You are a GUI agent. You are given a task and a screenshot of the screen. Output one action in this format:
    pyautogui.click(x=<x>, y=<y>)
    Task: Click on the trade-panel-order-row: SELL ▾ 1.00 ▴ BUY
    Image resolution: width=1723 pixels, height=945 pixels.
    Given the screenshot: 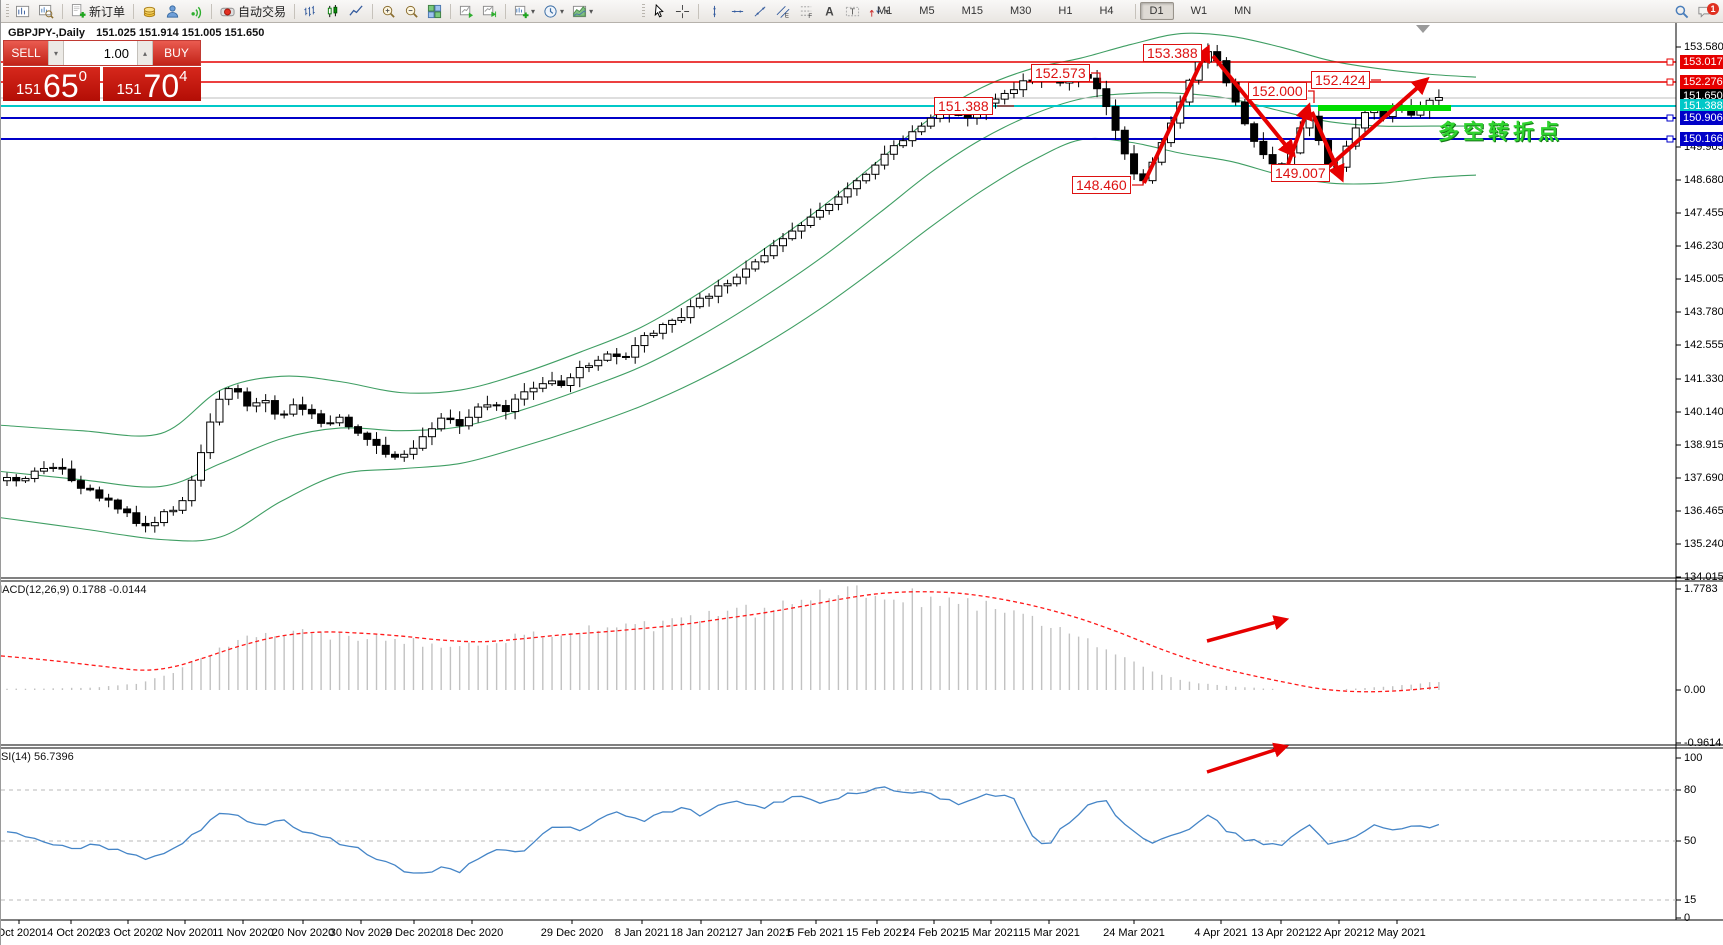 What is the action you would take?
    pyautogui.click(x=102, y=53)
    